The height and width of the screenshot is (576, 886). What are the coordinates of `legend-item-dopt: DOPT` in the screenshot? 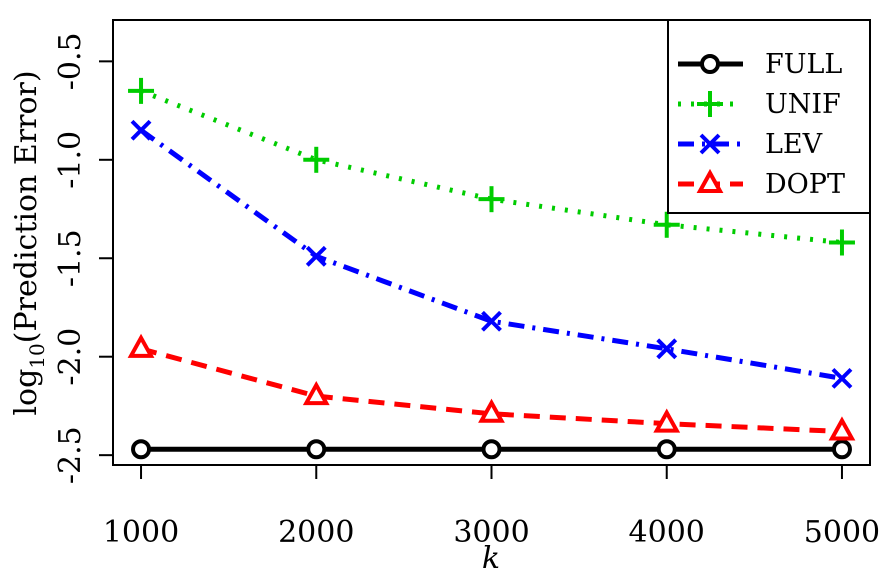 It's located at (761, 184).